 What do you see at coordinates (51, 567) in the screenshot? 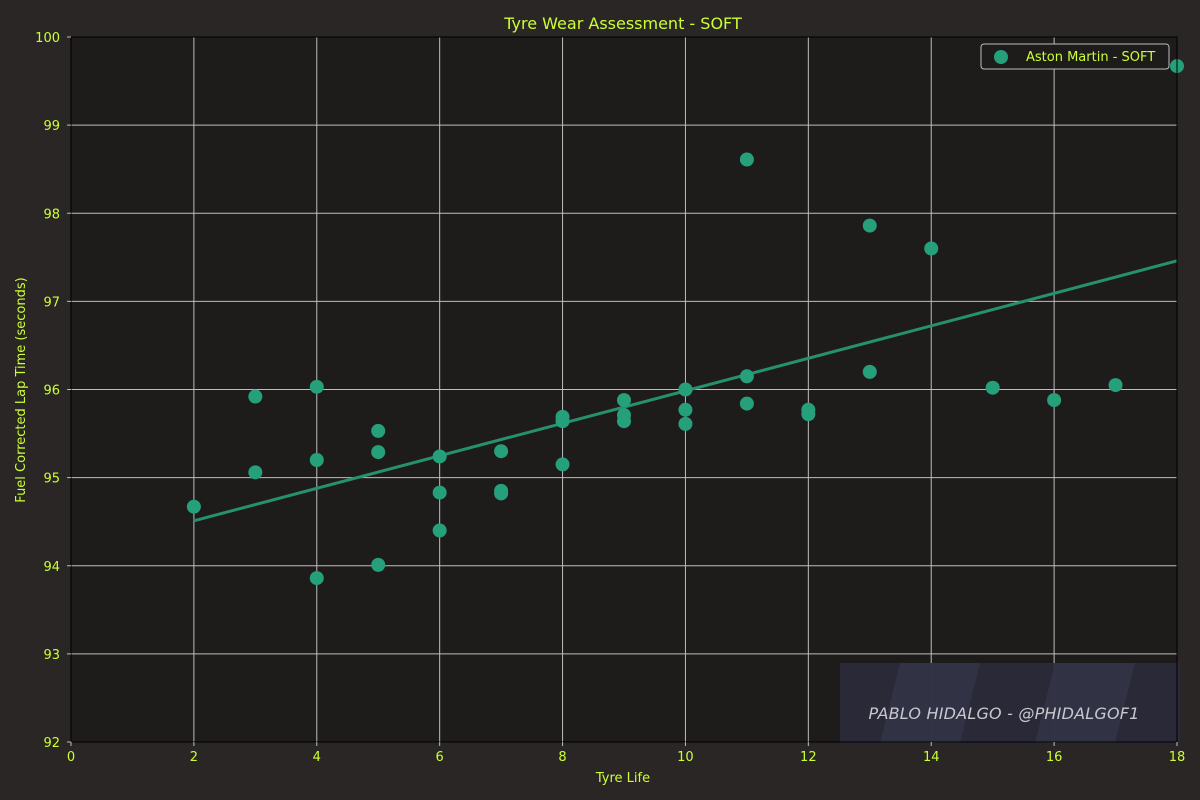
I see `y-tick-label: 94` at bounding box center [51, 567].